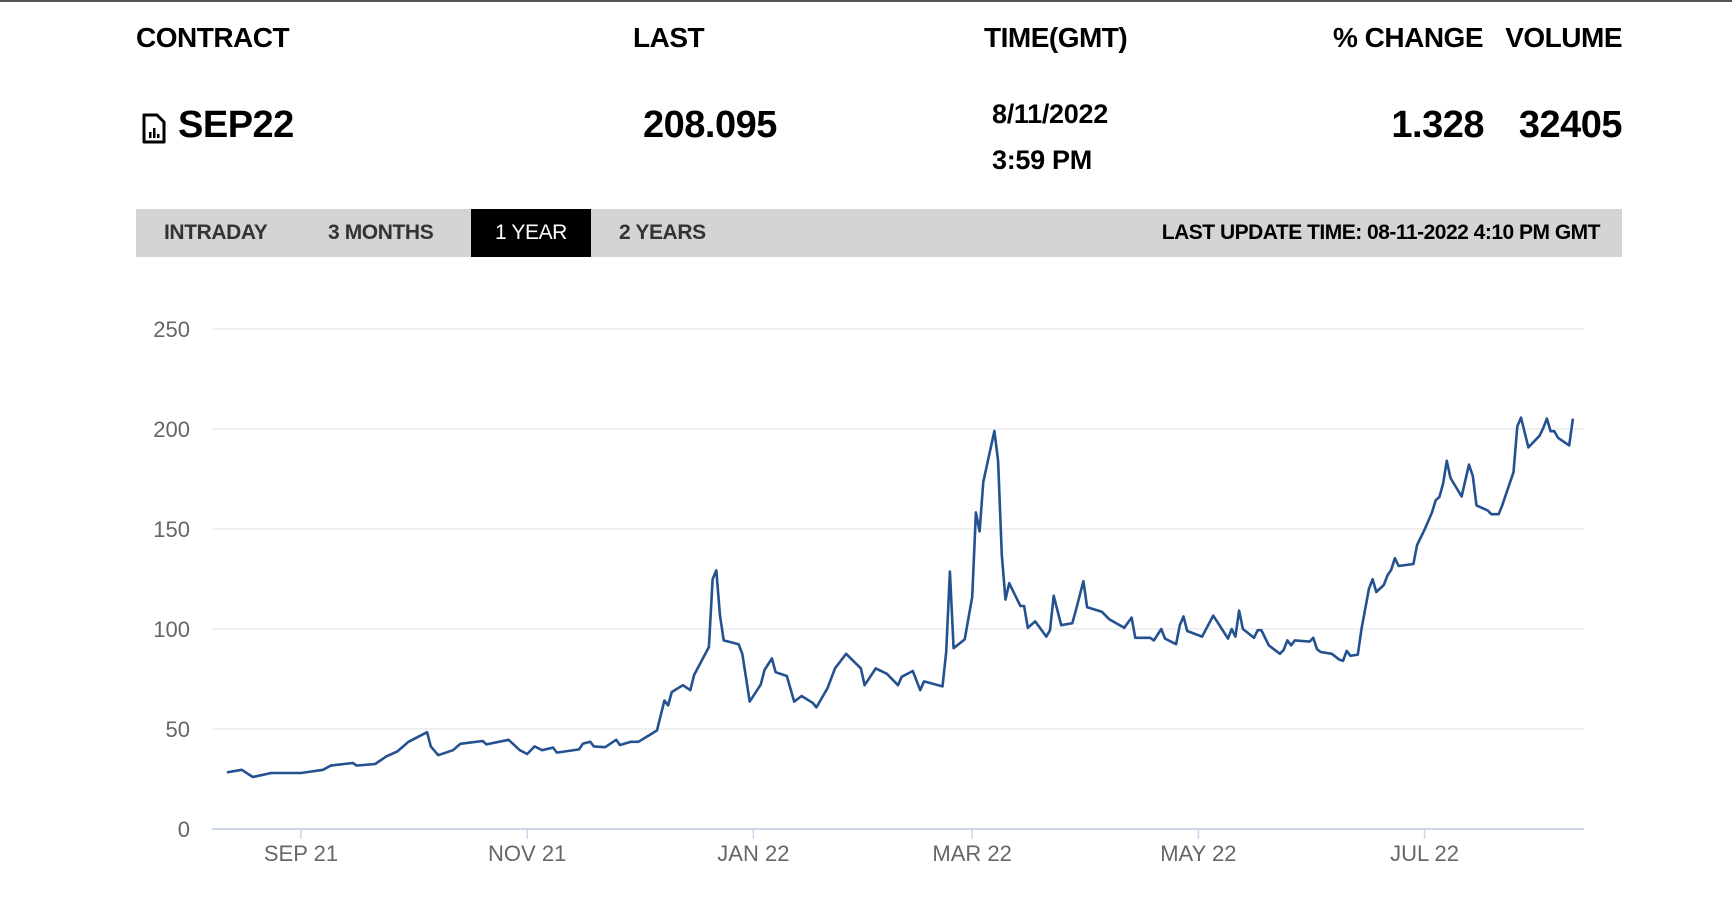 The image size is (1732, 916). I want to click on last-value: 208.095, so click(710, 125).